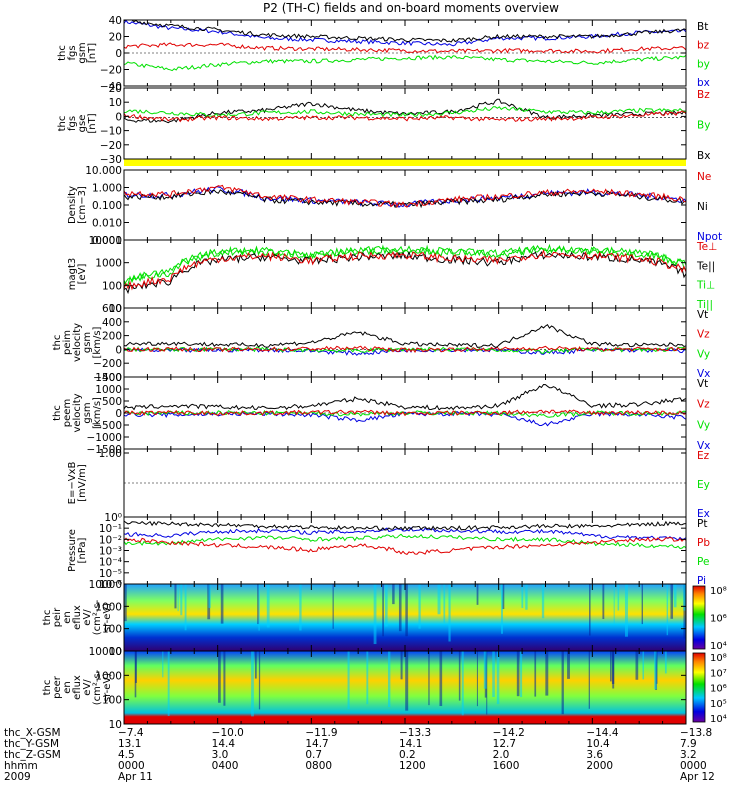  I want to click on y-axis-label: (cm²-s-, so click(97, 687).